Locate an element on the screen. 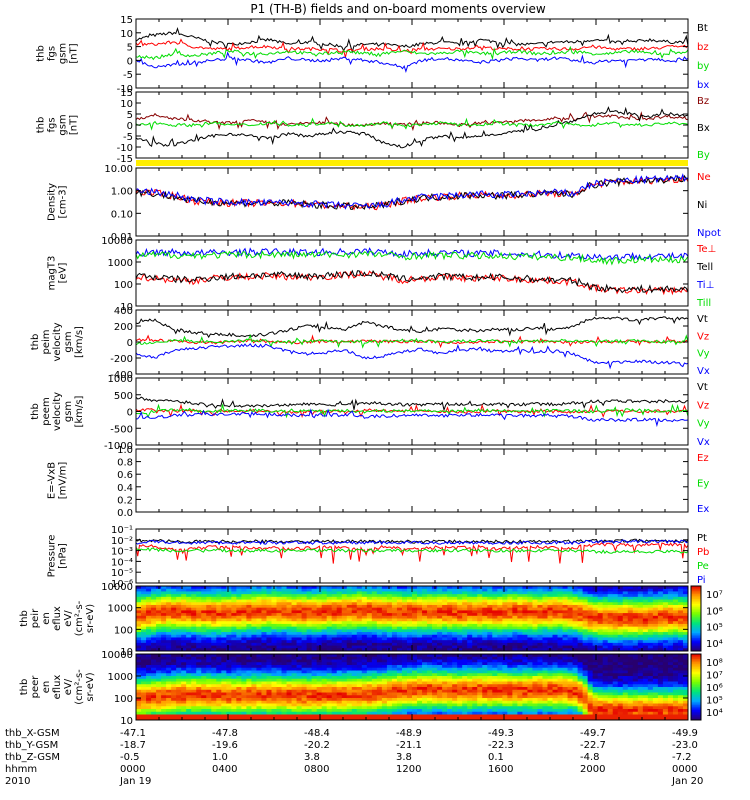 This screenshot has height=800, width=750. series-line-Vy is located at coordinates (412, 341).